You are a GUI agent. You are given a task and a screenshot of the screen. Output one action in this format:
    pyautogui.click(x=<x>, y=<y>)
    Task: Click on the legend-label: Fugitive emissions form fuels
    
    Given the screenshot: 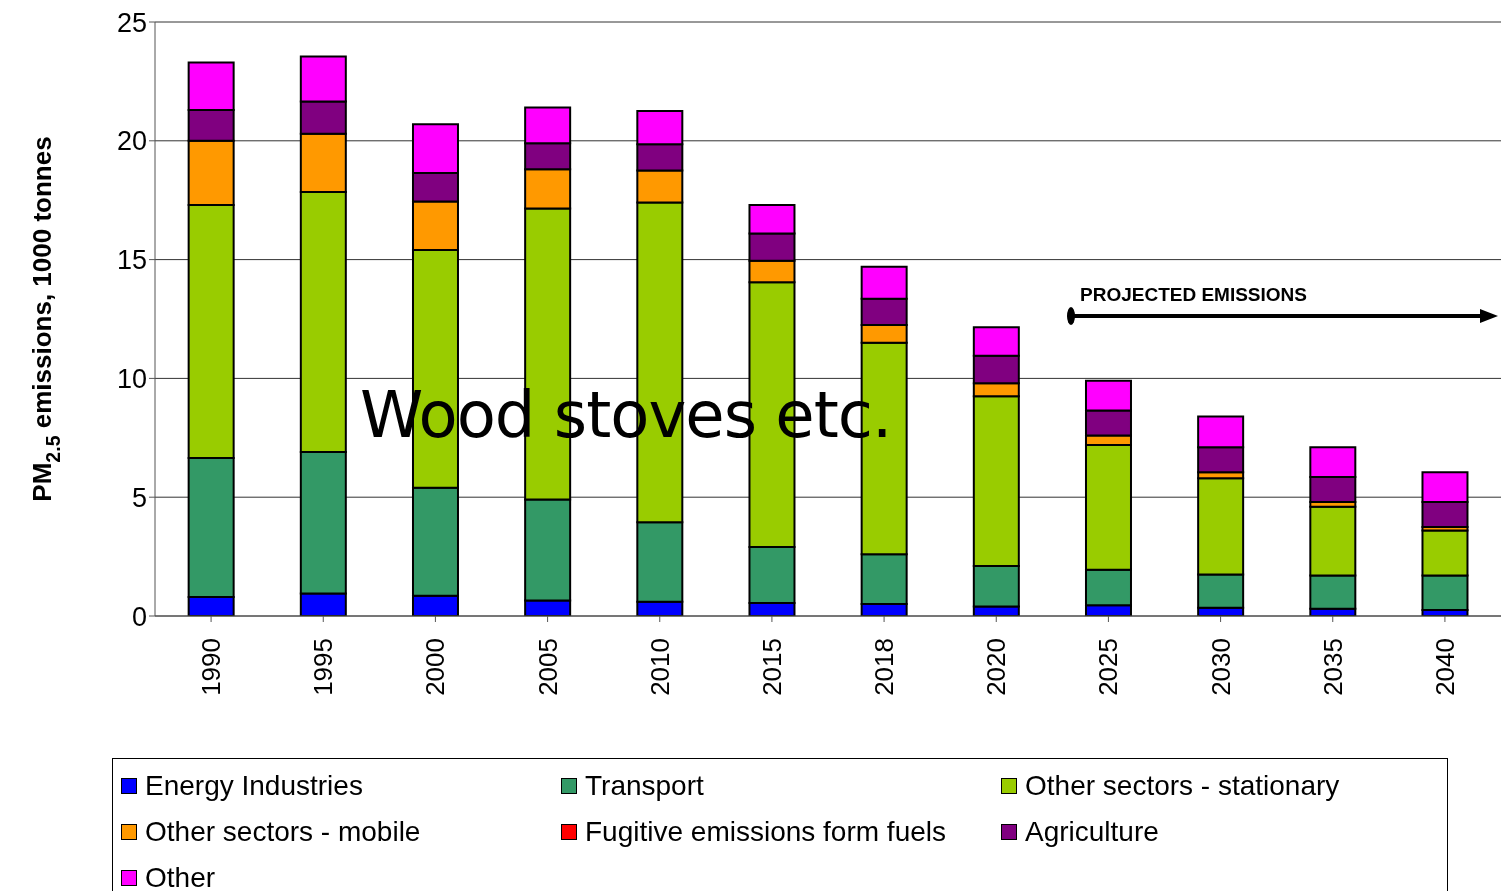 What is the action you would take?
    pyautogui.click(x=766, y=832)
    